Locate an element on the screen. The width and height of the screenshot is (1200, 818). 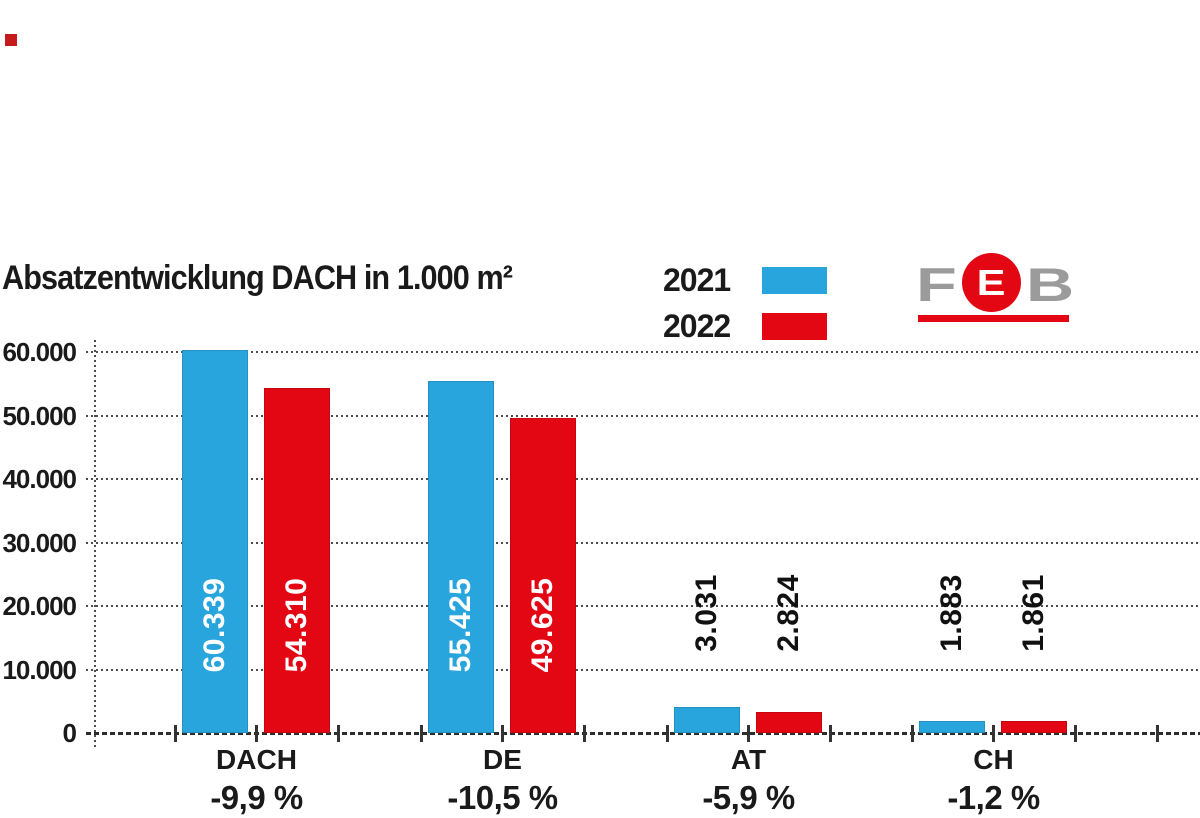
change-label-dach: -9,9 % is located at coordinates (256, 797).